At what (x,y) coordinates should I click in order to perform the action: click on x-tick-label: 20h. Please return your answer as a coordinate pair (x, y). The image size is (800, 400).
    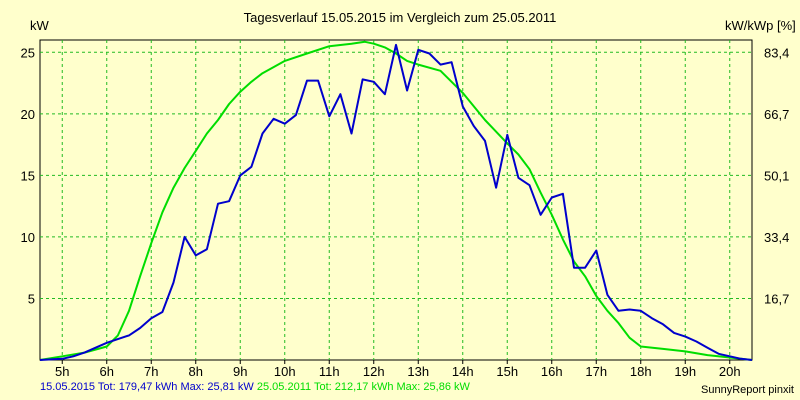
    Looking at the image, I should click on (730, 371).